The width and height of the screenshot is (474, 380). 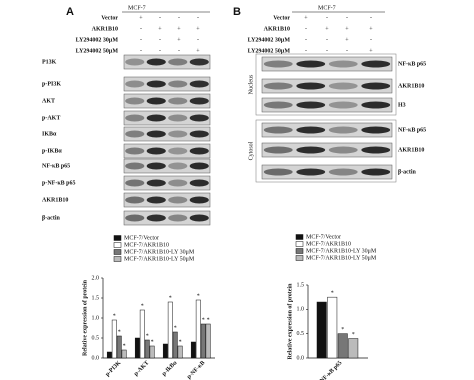 I want to click on blot-label: p-NF-κB p65, so click(x=59, y=183).